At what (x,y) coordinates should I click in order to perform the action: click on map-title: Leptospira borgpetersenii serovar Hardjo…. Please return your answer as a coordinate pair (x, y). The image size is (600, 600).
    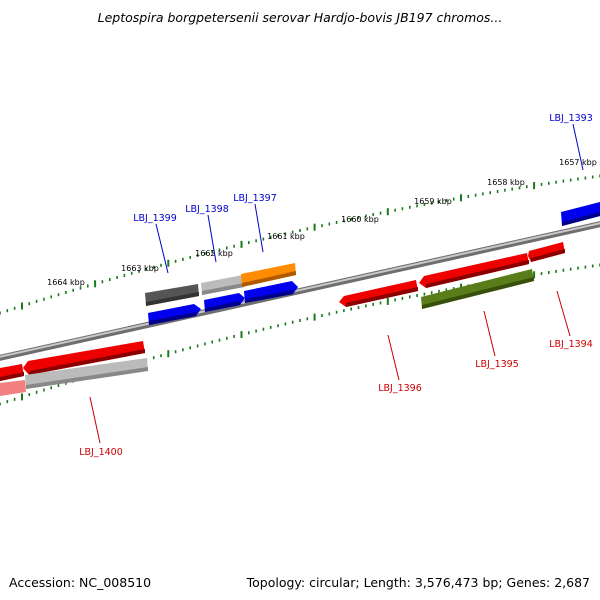
    Looking at the image, I should click on (300, 17).